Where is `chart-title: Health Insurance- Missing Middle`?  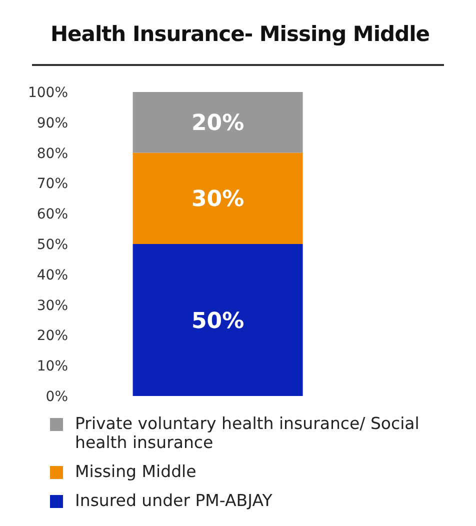
chart-title: Health Insurance- Missing Middle is located at coordinates (240, 34).